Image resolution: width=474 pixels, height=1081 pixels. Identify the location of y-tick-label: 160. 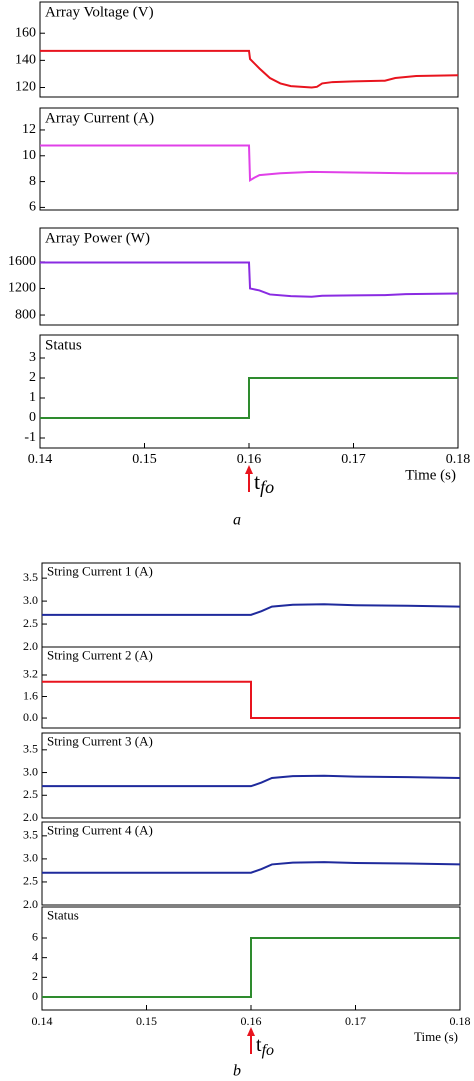
(25, 32).